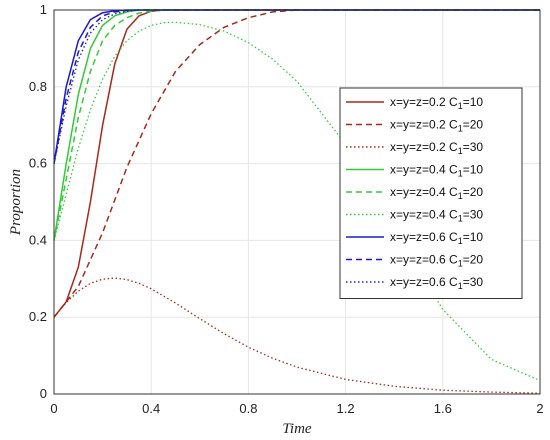 The height and width of the screenshot is (440, 550). I want to click on x-tick-label: 1.2, so click(346, 408).